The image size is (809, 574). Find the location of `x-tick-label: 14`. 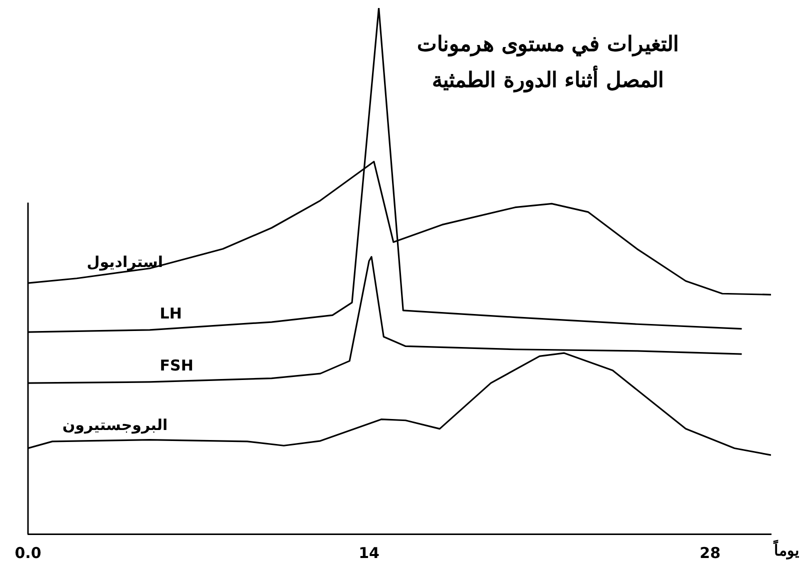

x-tick-label: 14 is located at coordinates (369, 553).